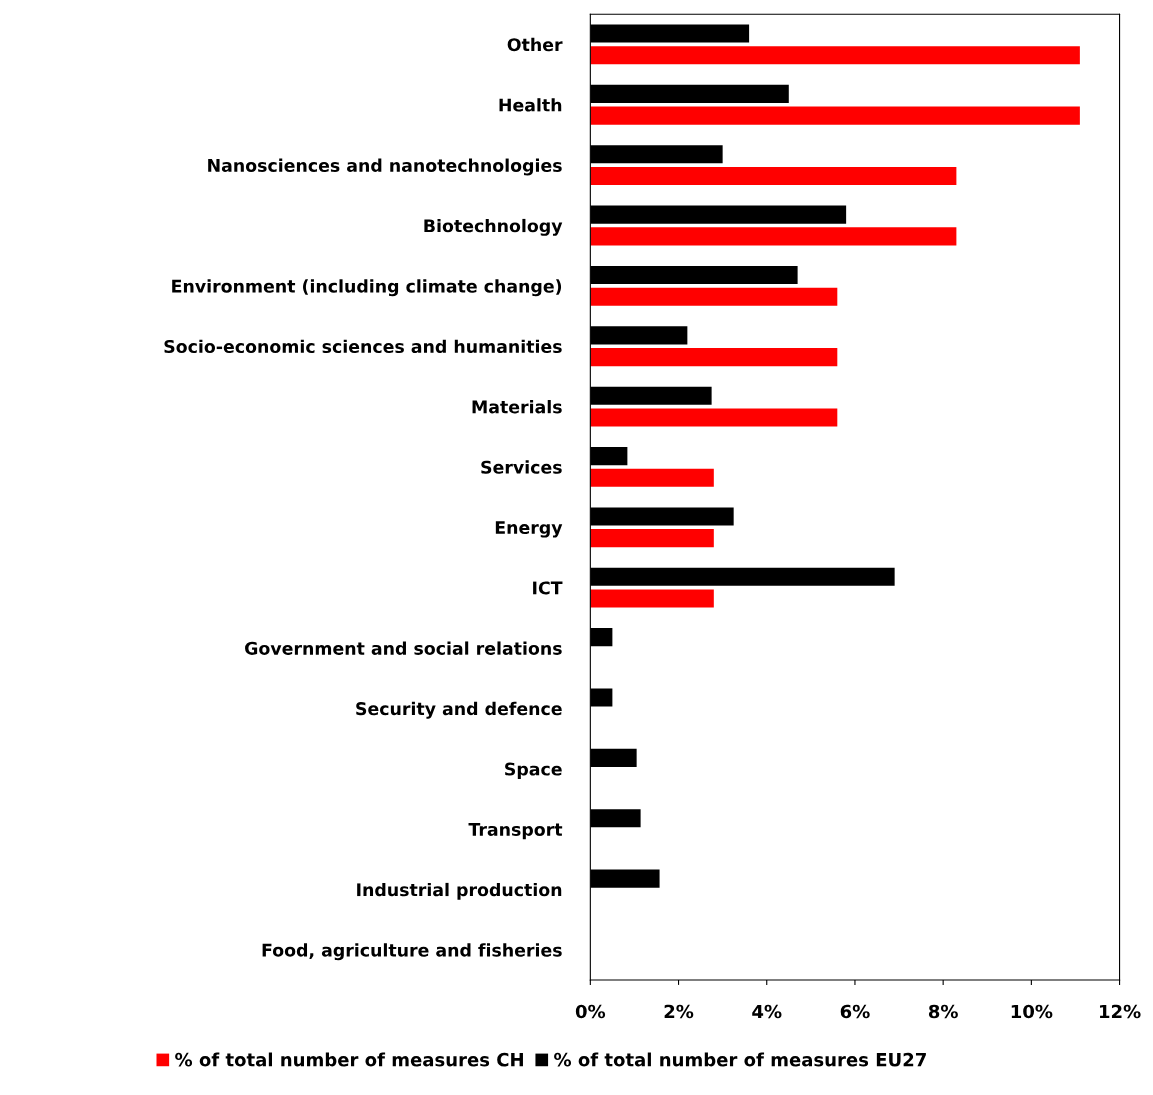 The height and width of the screenshot is (1095, 1153). Describe the element at coordinates (535, 44) in the screenshot. I see `y-tick-label: Other` at that location.